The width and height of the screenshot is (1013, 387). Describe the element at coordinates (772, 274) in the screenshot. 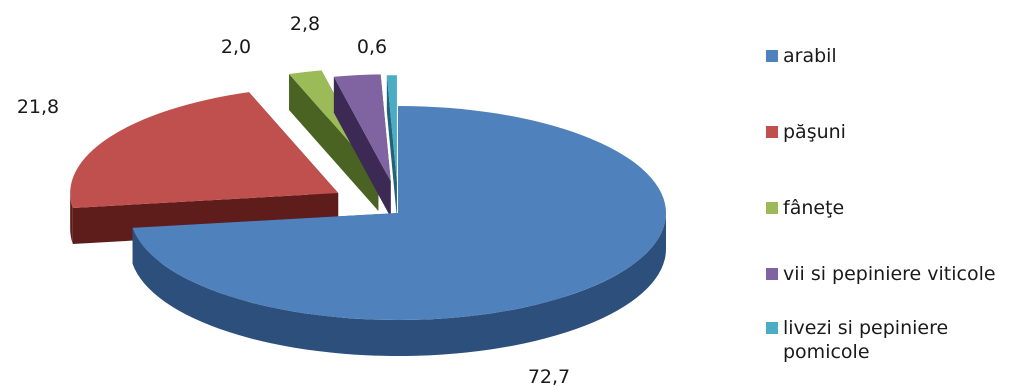

I see `legend-swatch-vii` at that location.